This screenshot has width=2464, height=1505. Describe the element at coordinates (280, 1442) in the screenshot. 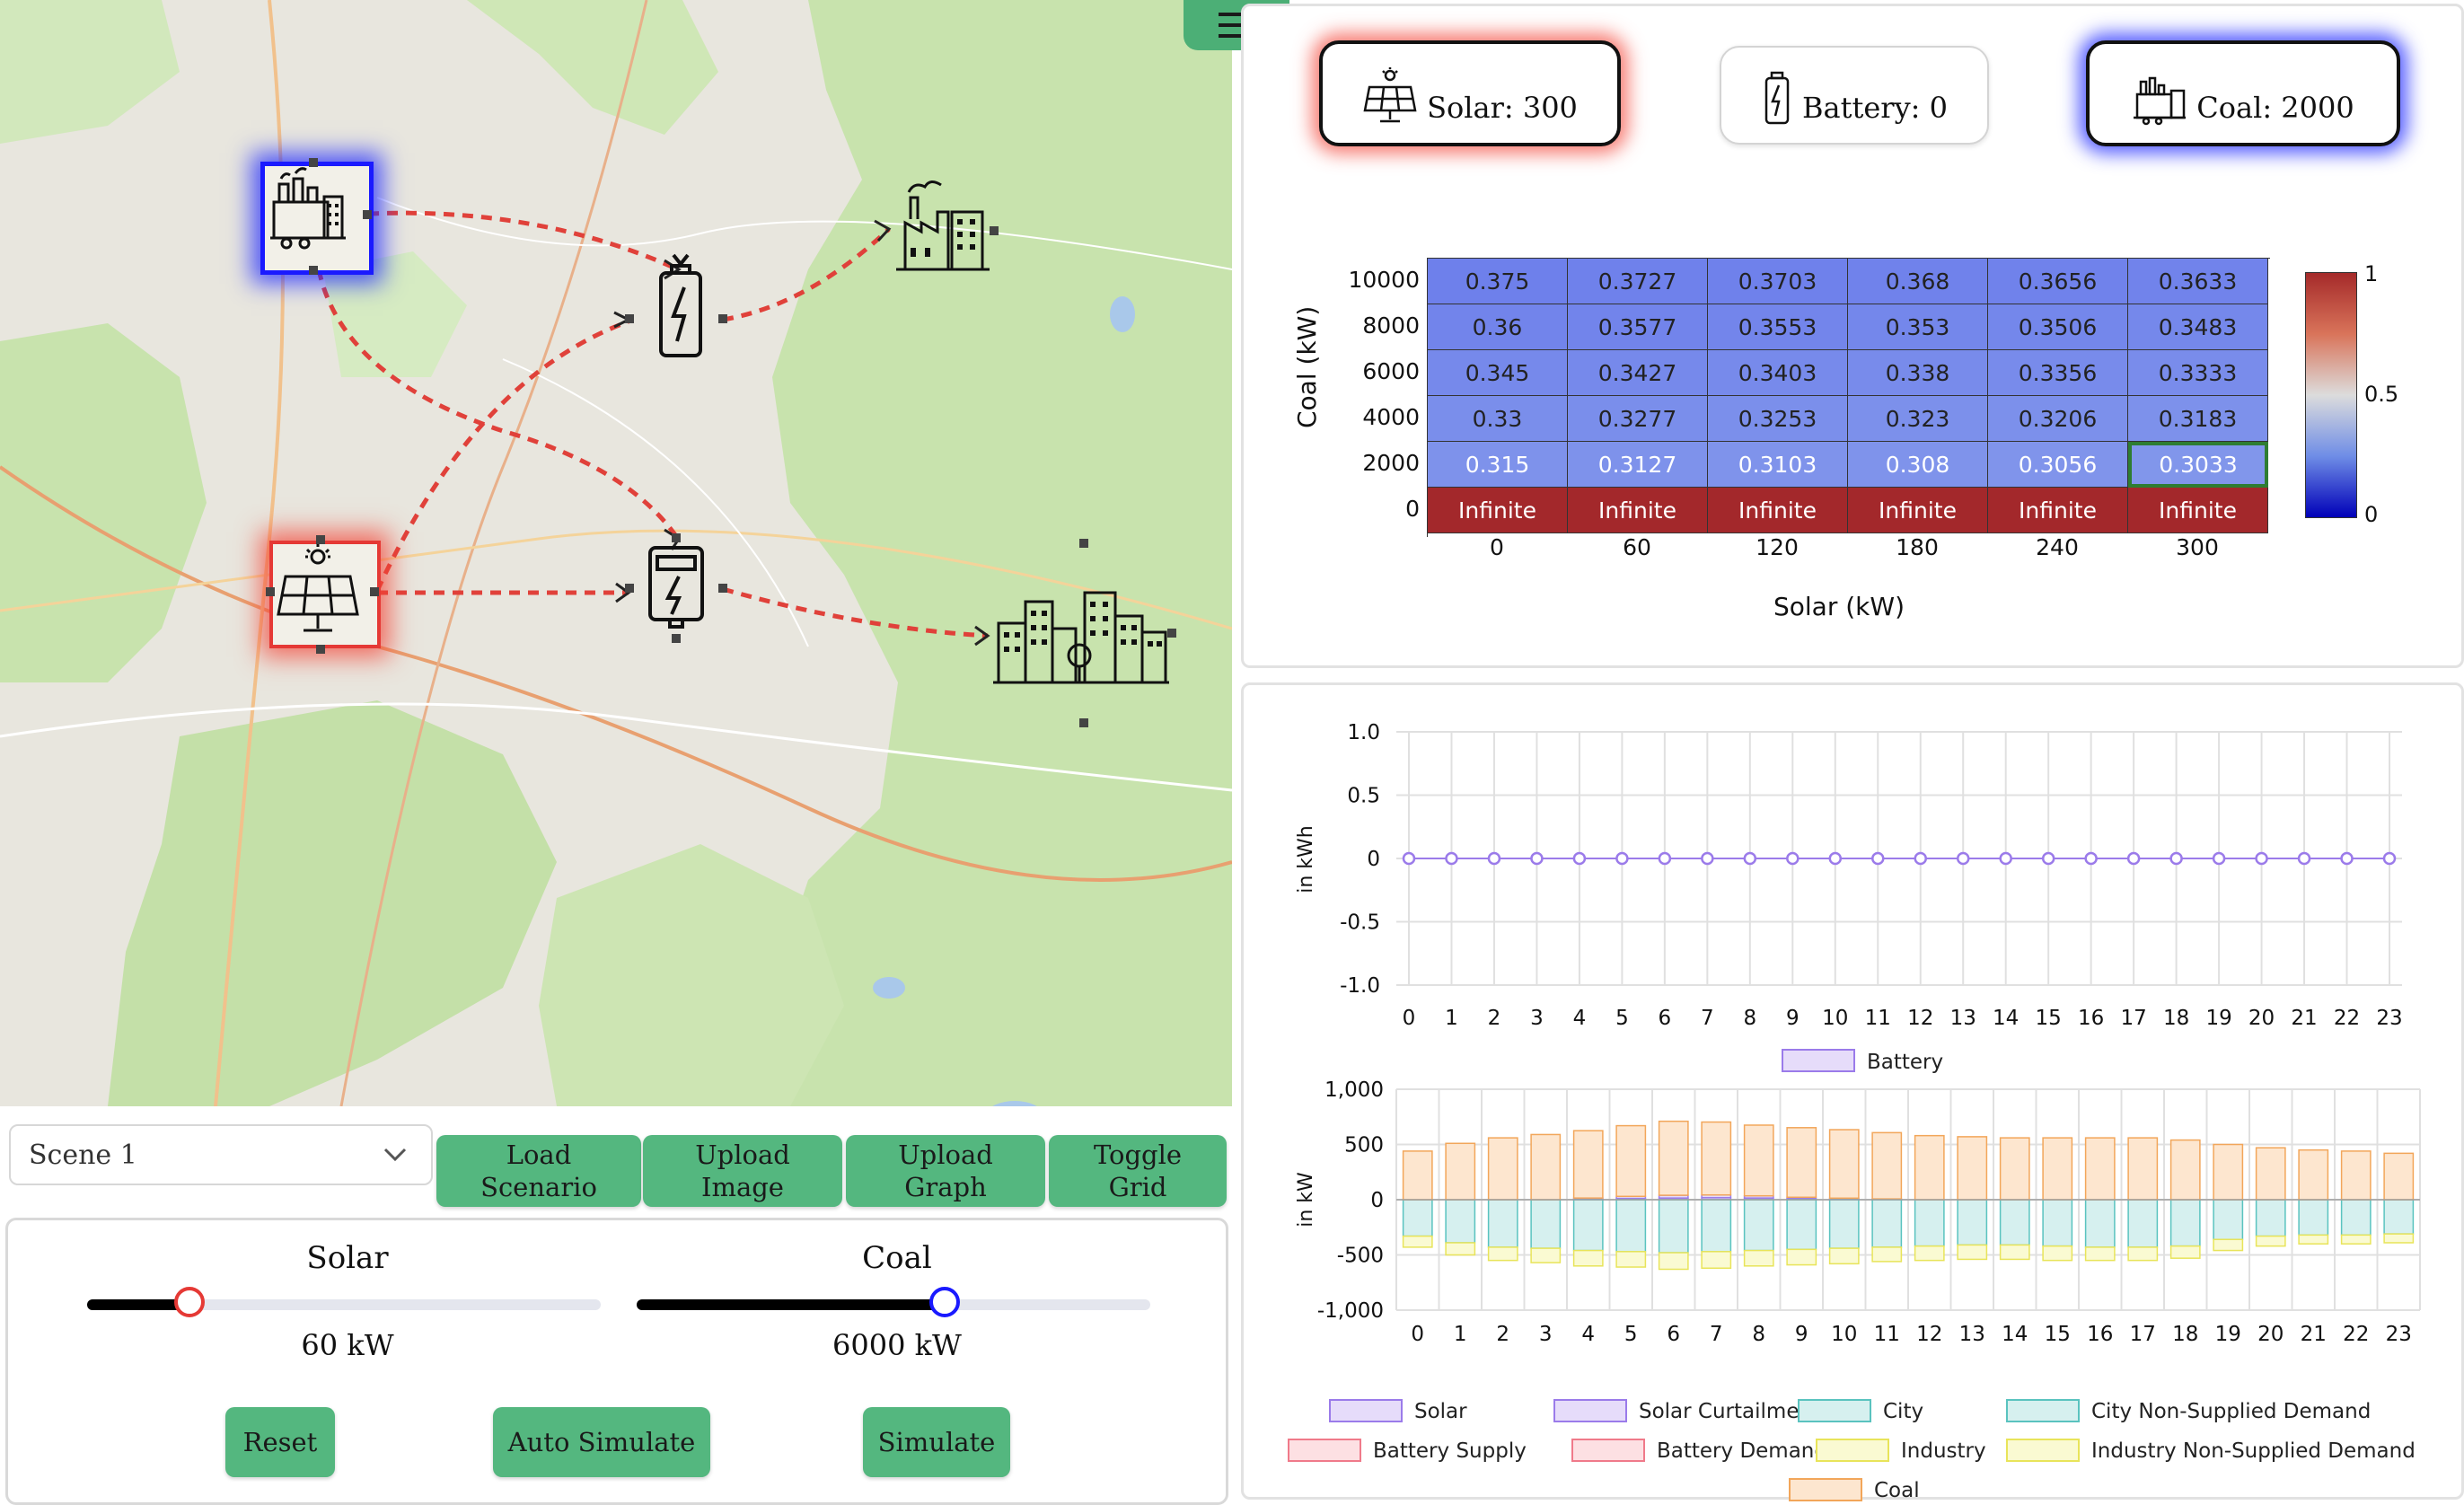

I see `reset-button: Reset` at that location.